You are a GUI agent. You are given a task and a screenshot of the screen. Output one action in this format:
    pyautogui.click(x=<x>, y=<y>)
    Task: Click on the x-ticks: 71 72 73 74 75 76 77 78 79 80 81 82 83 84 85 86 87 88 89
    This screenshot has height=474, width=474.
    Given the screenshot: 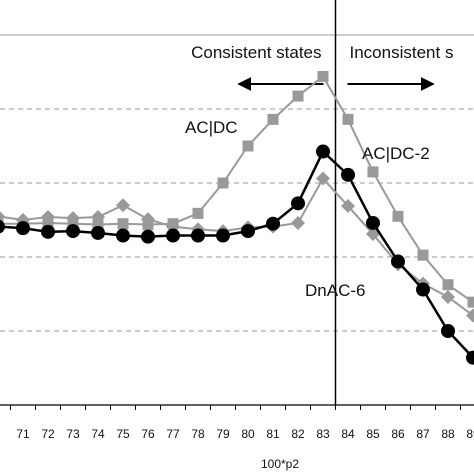 What is the action you would take?
    pyautogui.click(x=242, y=423)
    